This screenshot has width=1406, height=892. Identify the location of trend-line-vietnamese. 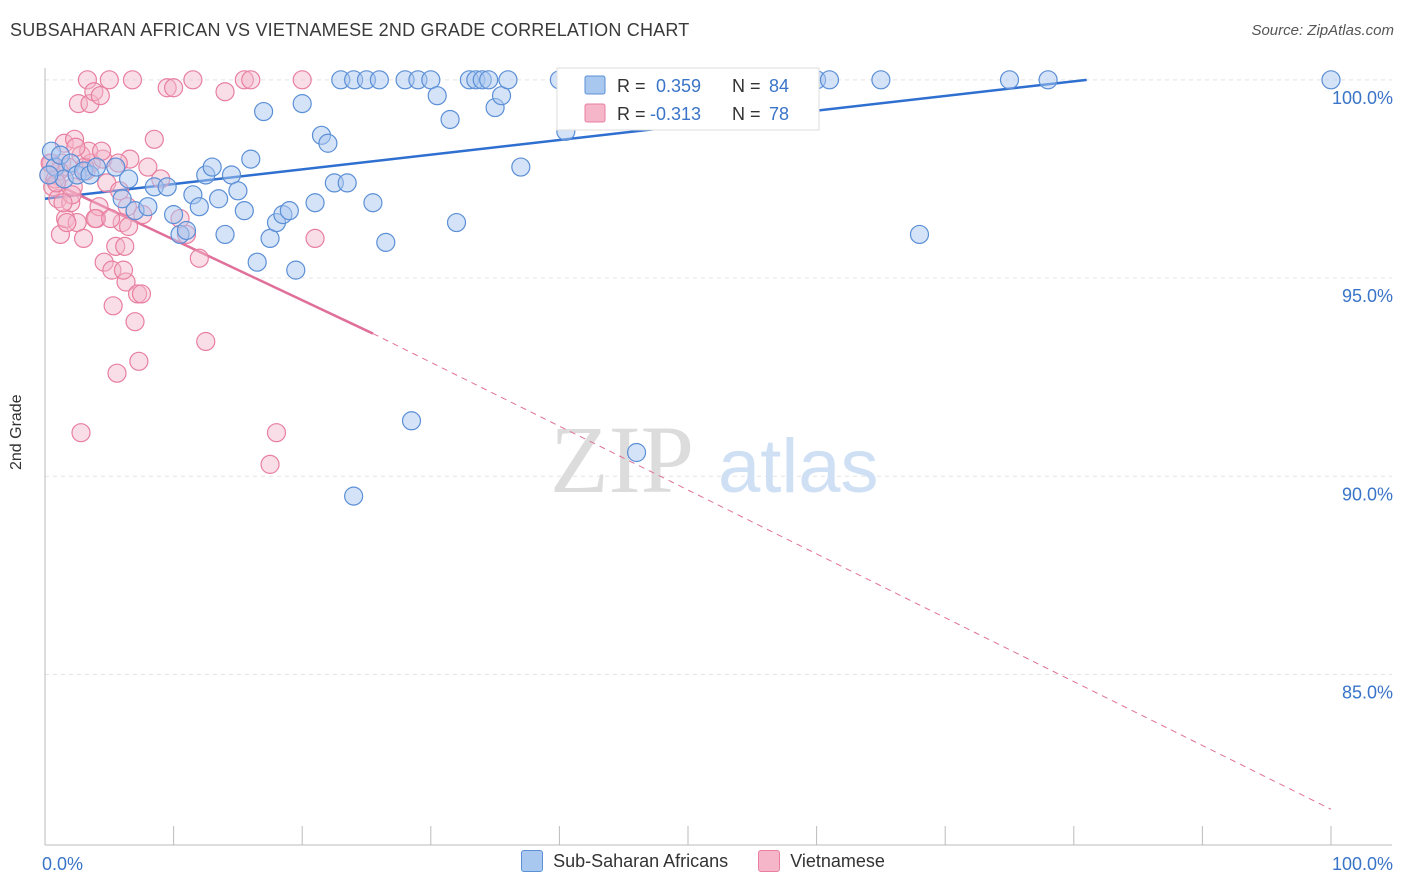
(209, 256).